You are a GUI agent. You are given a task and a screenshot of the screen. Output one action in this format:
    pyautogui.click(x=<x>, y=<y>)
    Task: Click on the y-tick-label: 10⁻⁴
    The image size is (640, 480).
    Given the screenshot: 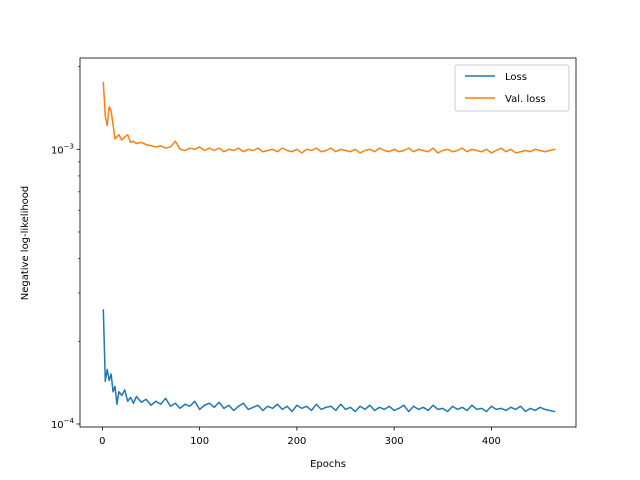 What is the action you would take?
    pyautogui.click(x=63, y=424)
    